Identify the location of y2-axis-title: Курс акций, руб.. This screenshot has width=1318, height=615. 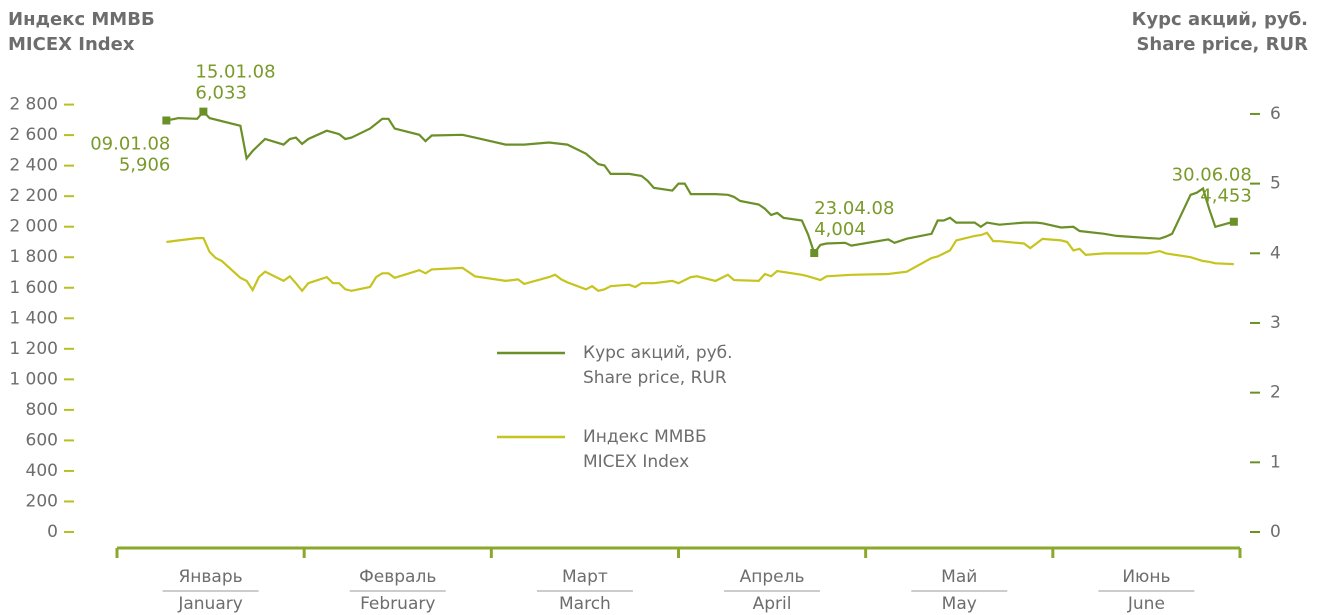
(1220, 19).